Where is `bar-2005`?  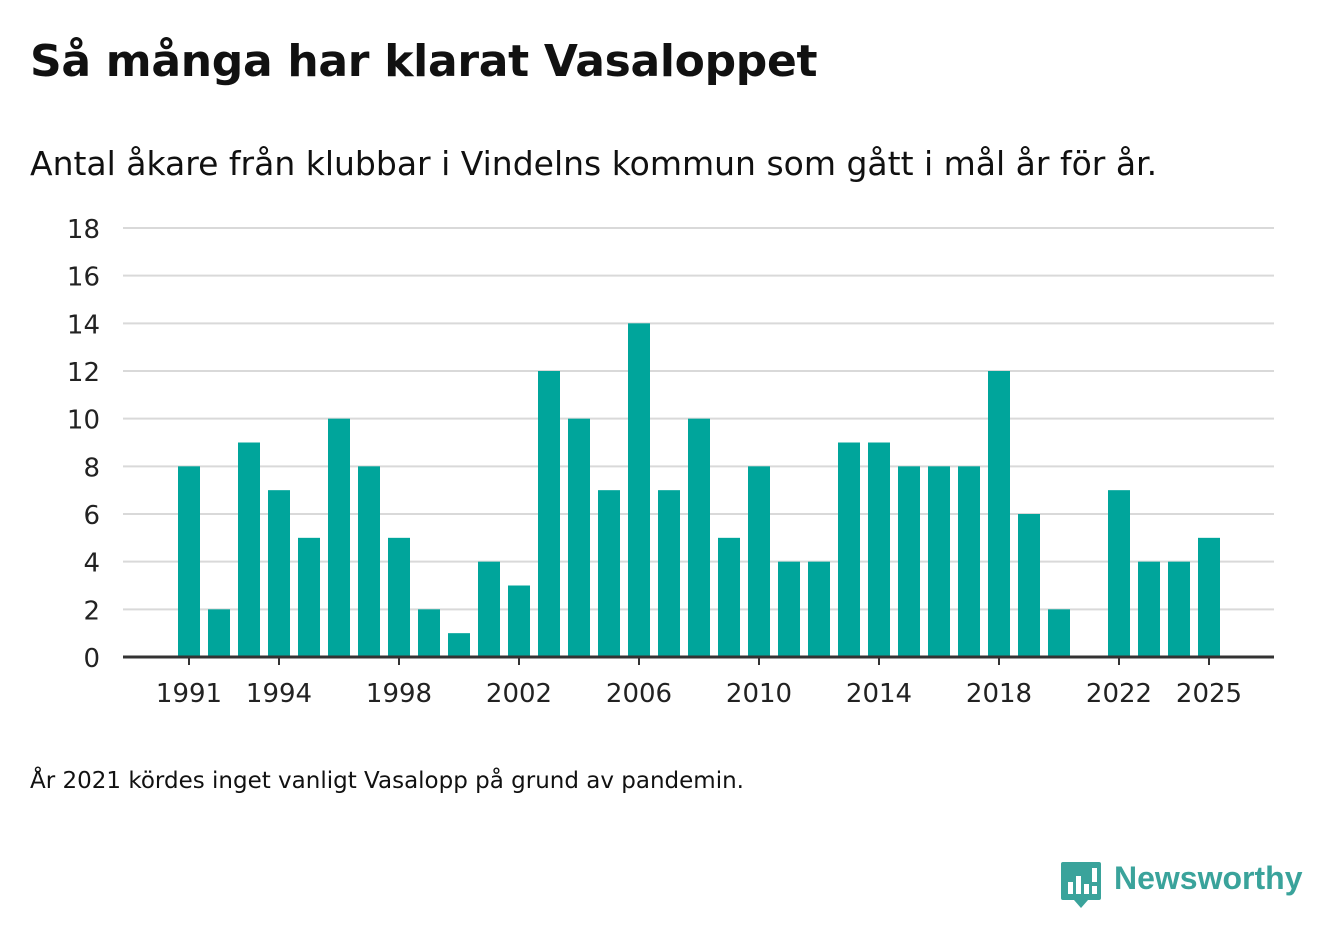 bar-2005 is located at coordinates (609, 573).